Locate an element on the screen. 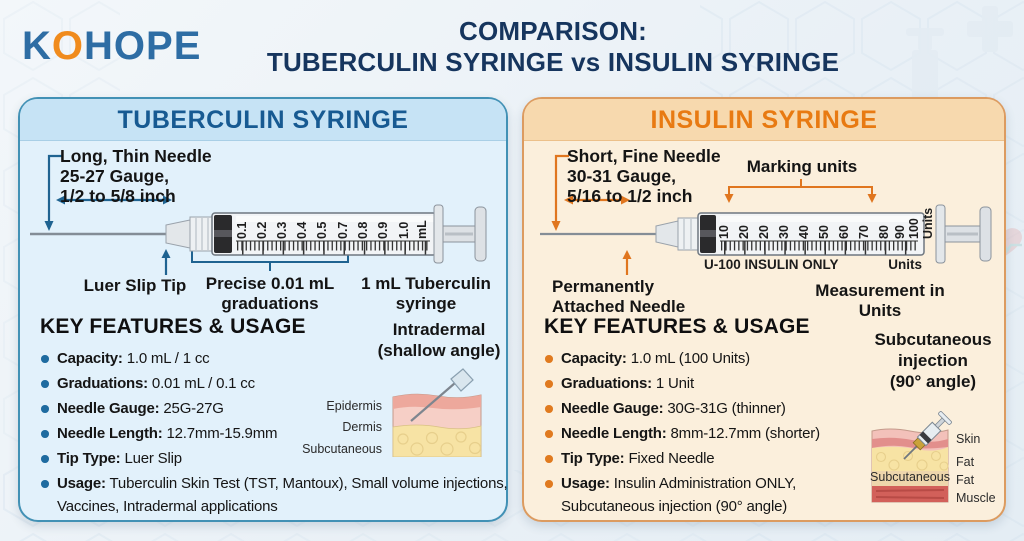 The width and height of the screenshot is (1024, 541). layer-label-epidermis: Epidermis is located at coordinates (354, 406).